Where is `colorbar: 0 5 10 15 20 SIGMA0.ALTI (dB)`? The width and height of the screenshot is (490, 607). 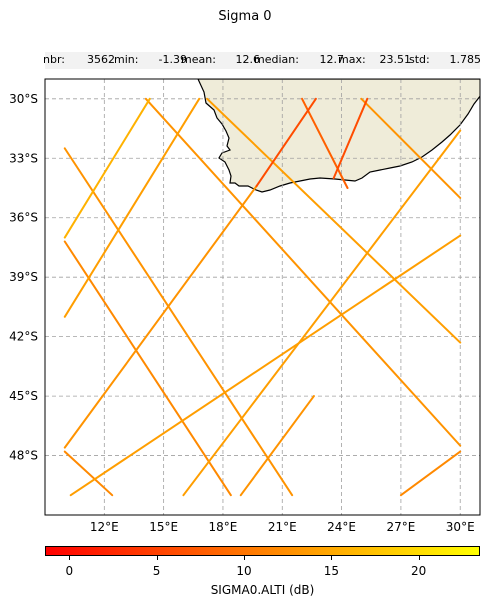 colorbar: 0 5 10 15 20 SIGMA0.ALTI (dB) is located at coordinates (262, 571).